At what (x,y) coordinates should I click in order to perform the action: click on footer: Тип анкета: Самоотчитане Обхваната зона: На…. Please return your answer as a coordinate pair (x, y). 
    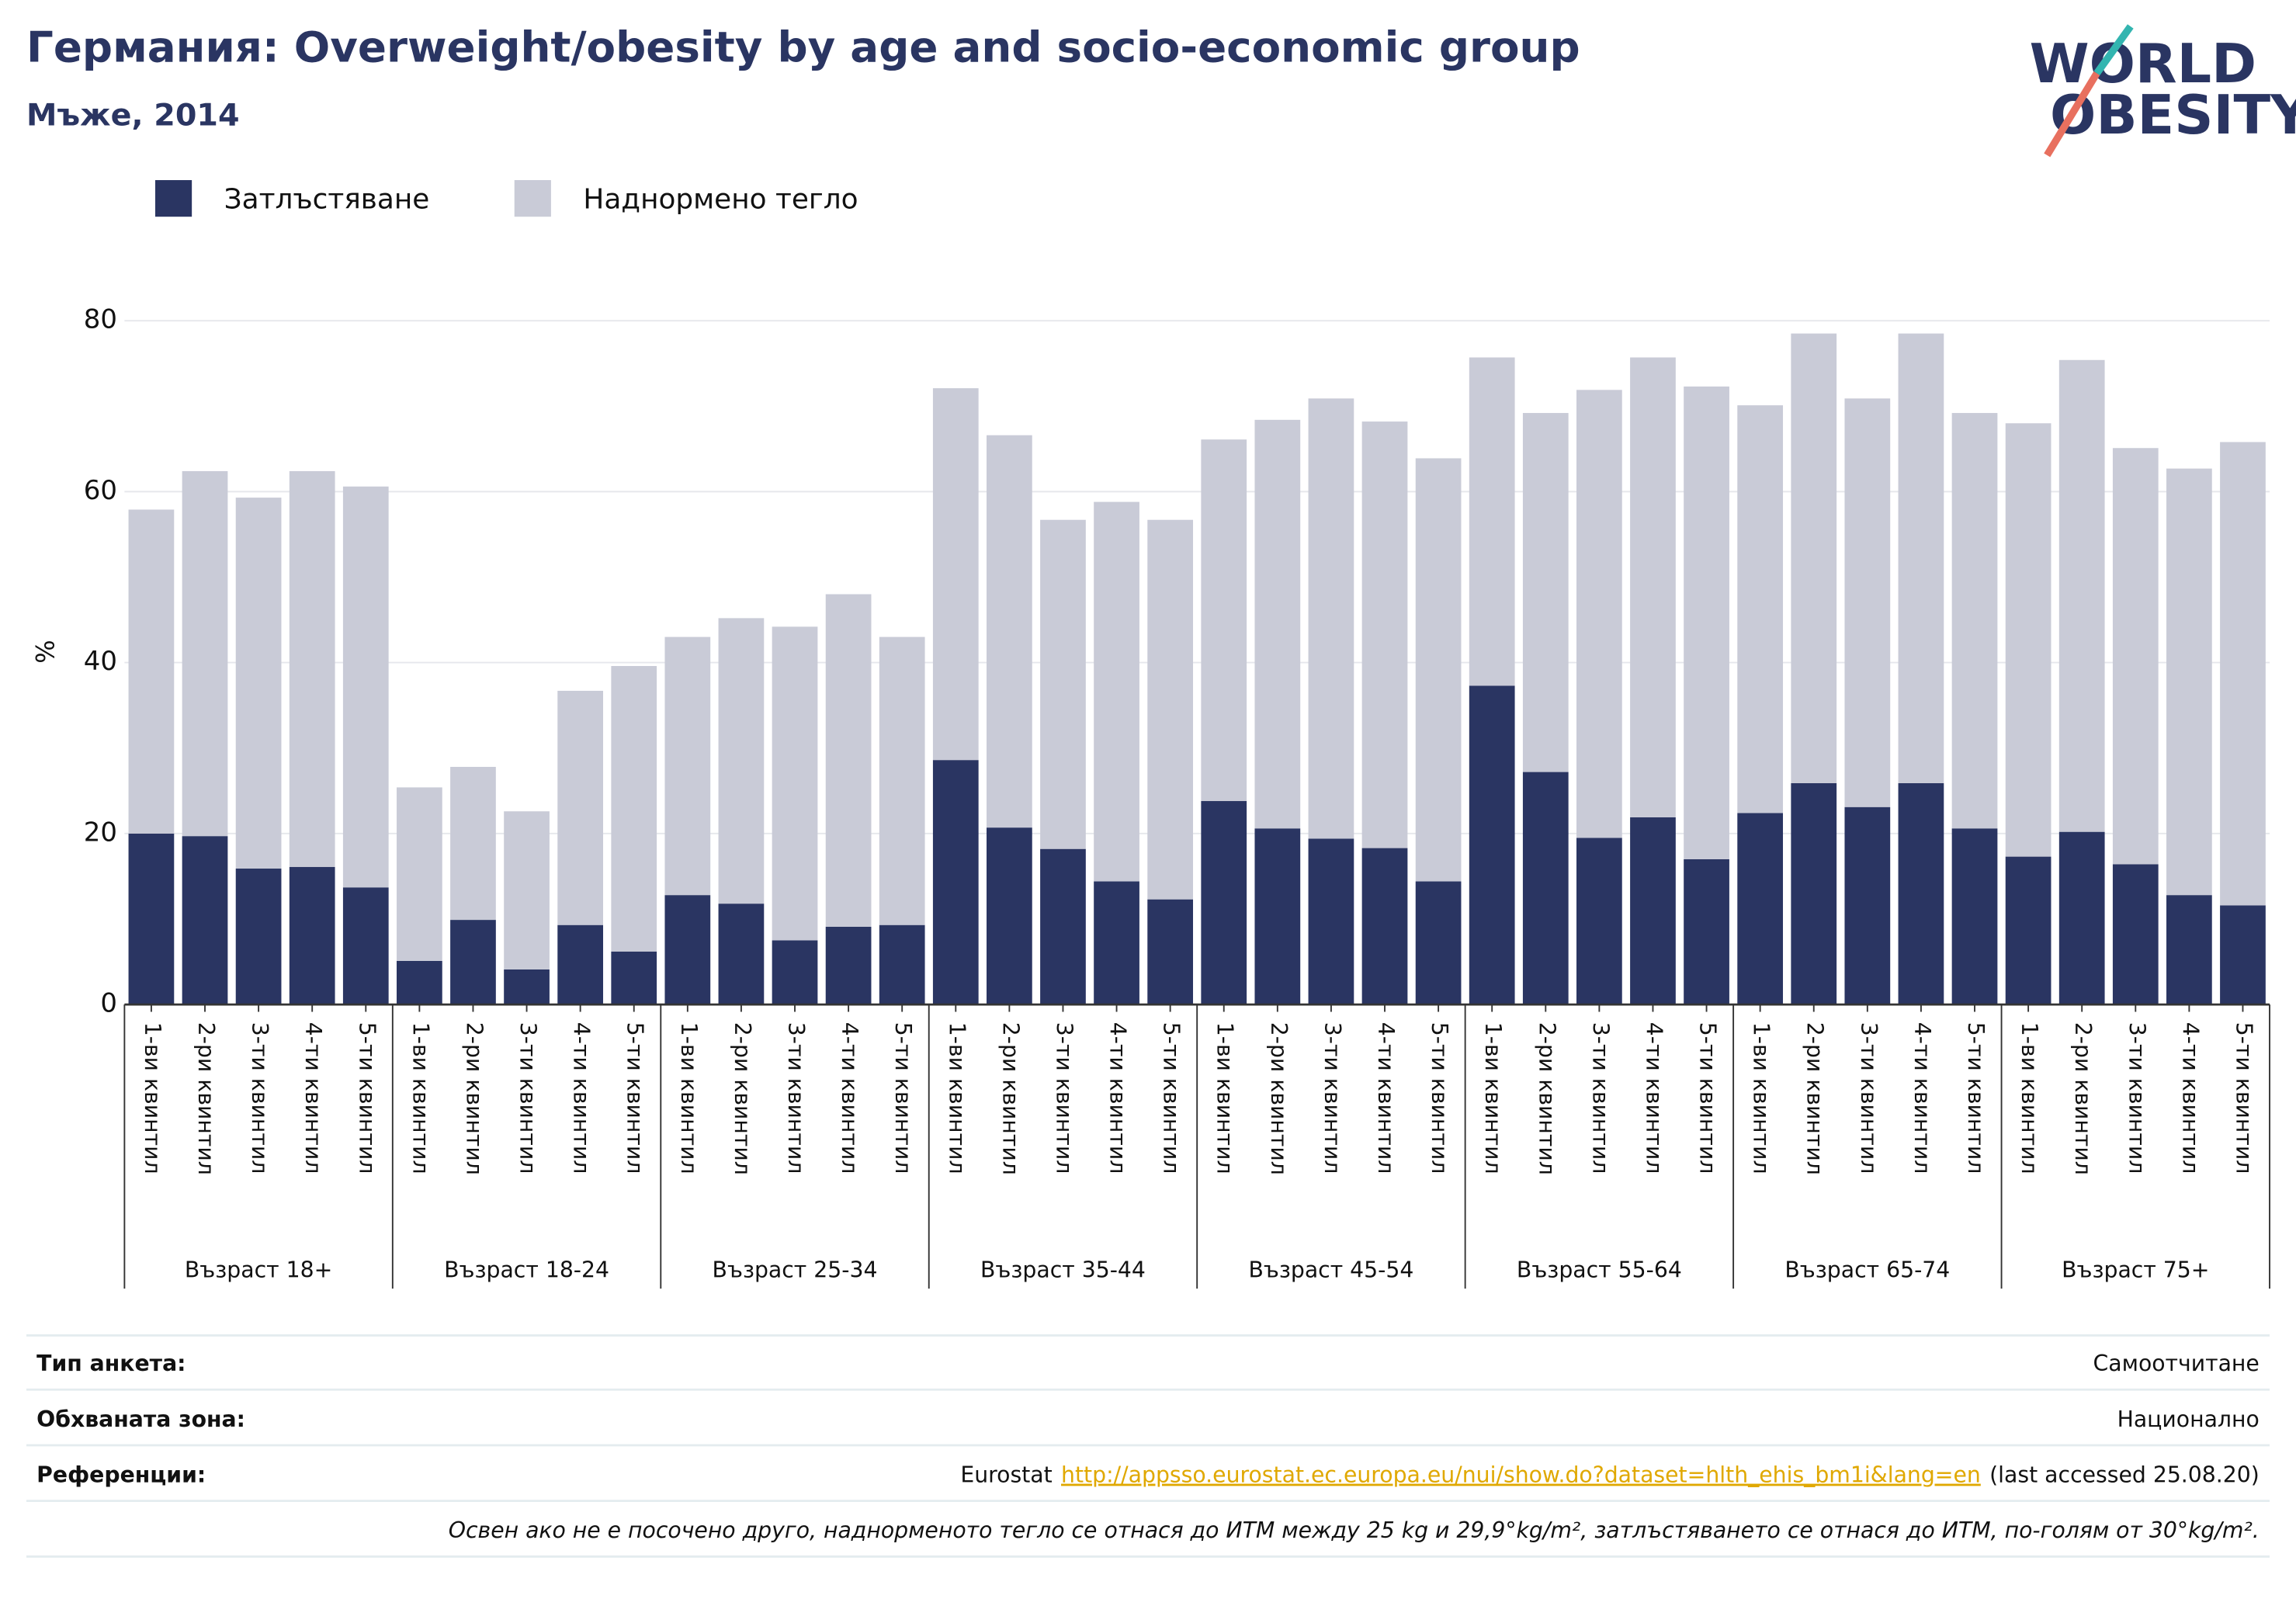
    Looking at the image, I should click on (1148, 1446).